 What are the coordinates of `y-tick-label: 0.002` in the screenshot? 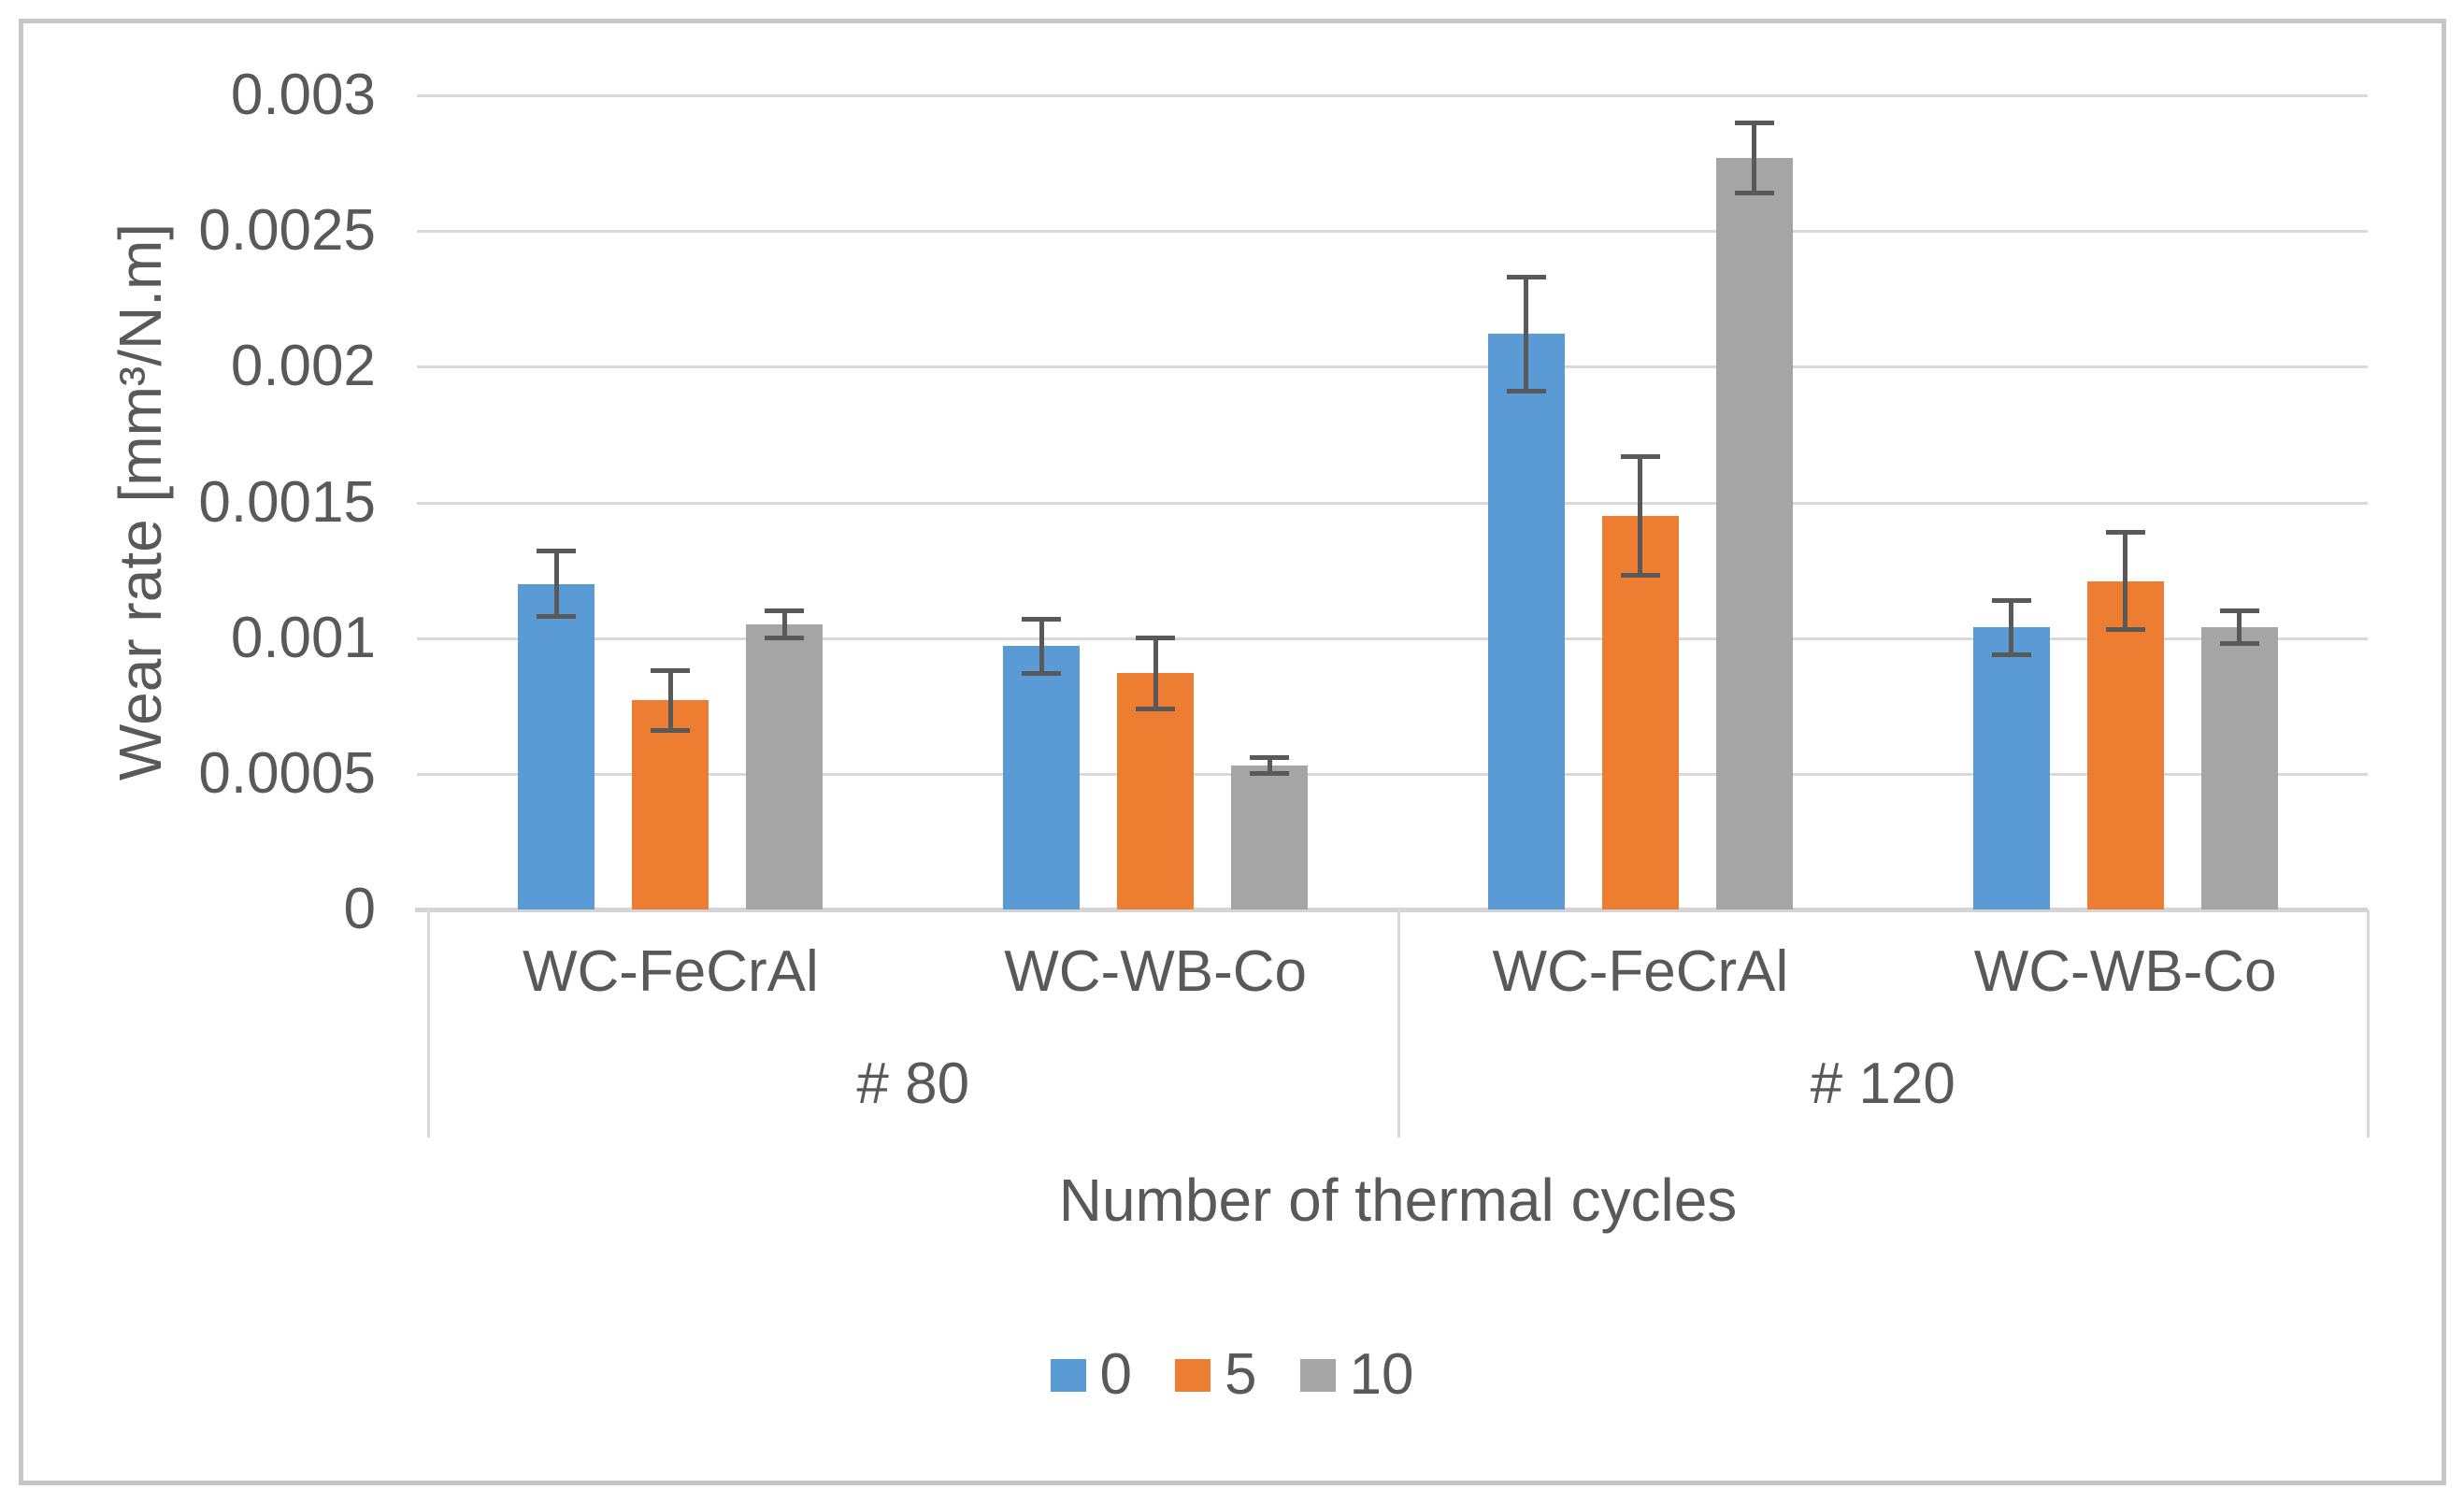 It's located at (303, 366).